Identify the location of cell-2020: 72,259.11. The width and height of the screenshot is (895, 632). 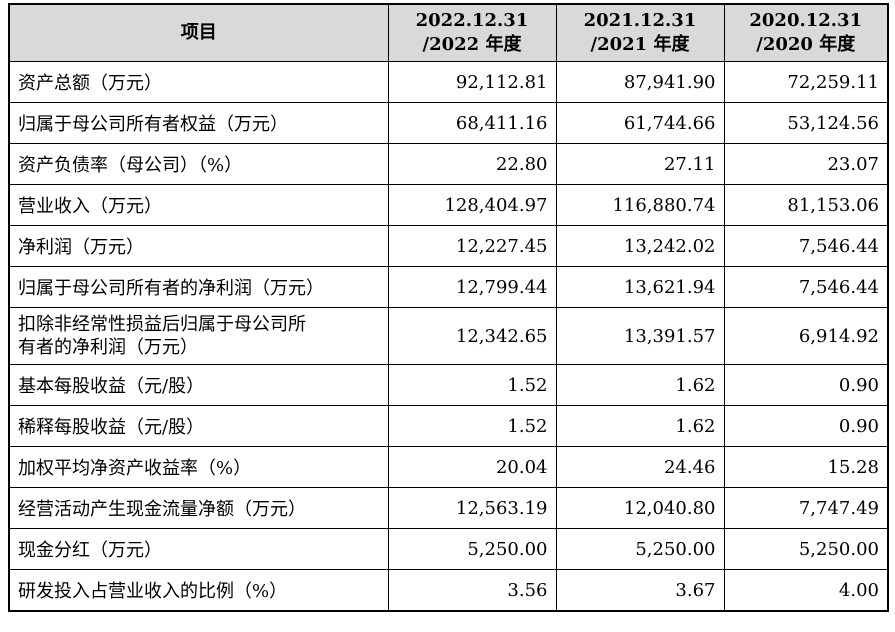
(806, 82).